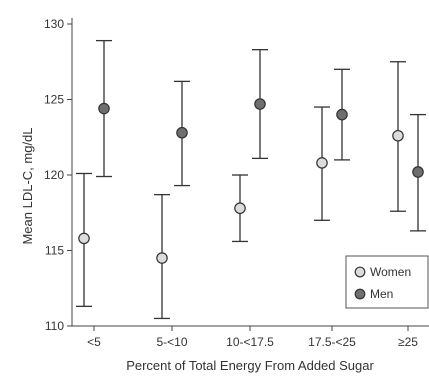 Image resolution: width=429 pixels, height=376 pixels. What do you see at coordinates (390, 272) in the screenshot?
I see `legend-label-women: Women` at bounding box center [390, 272].